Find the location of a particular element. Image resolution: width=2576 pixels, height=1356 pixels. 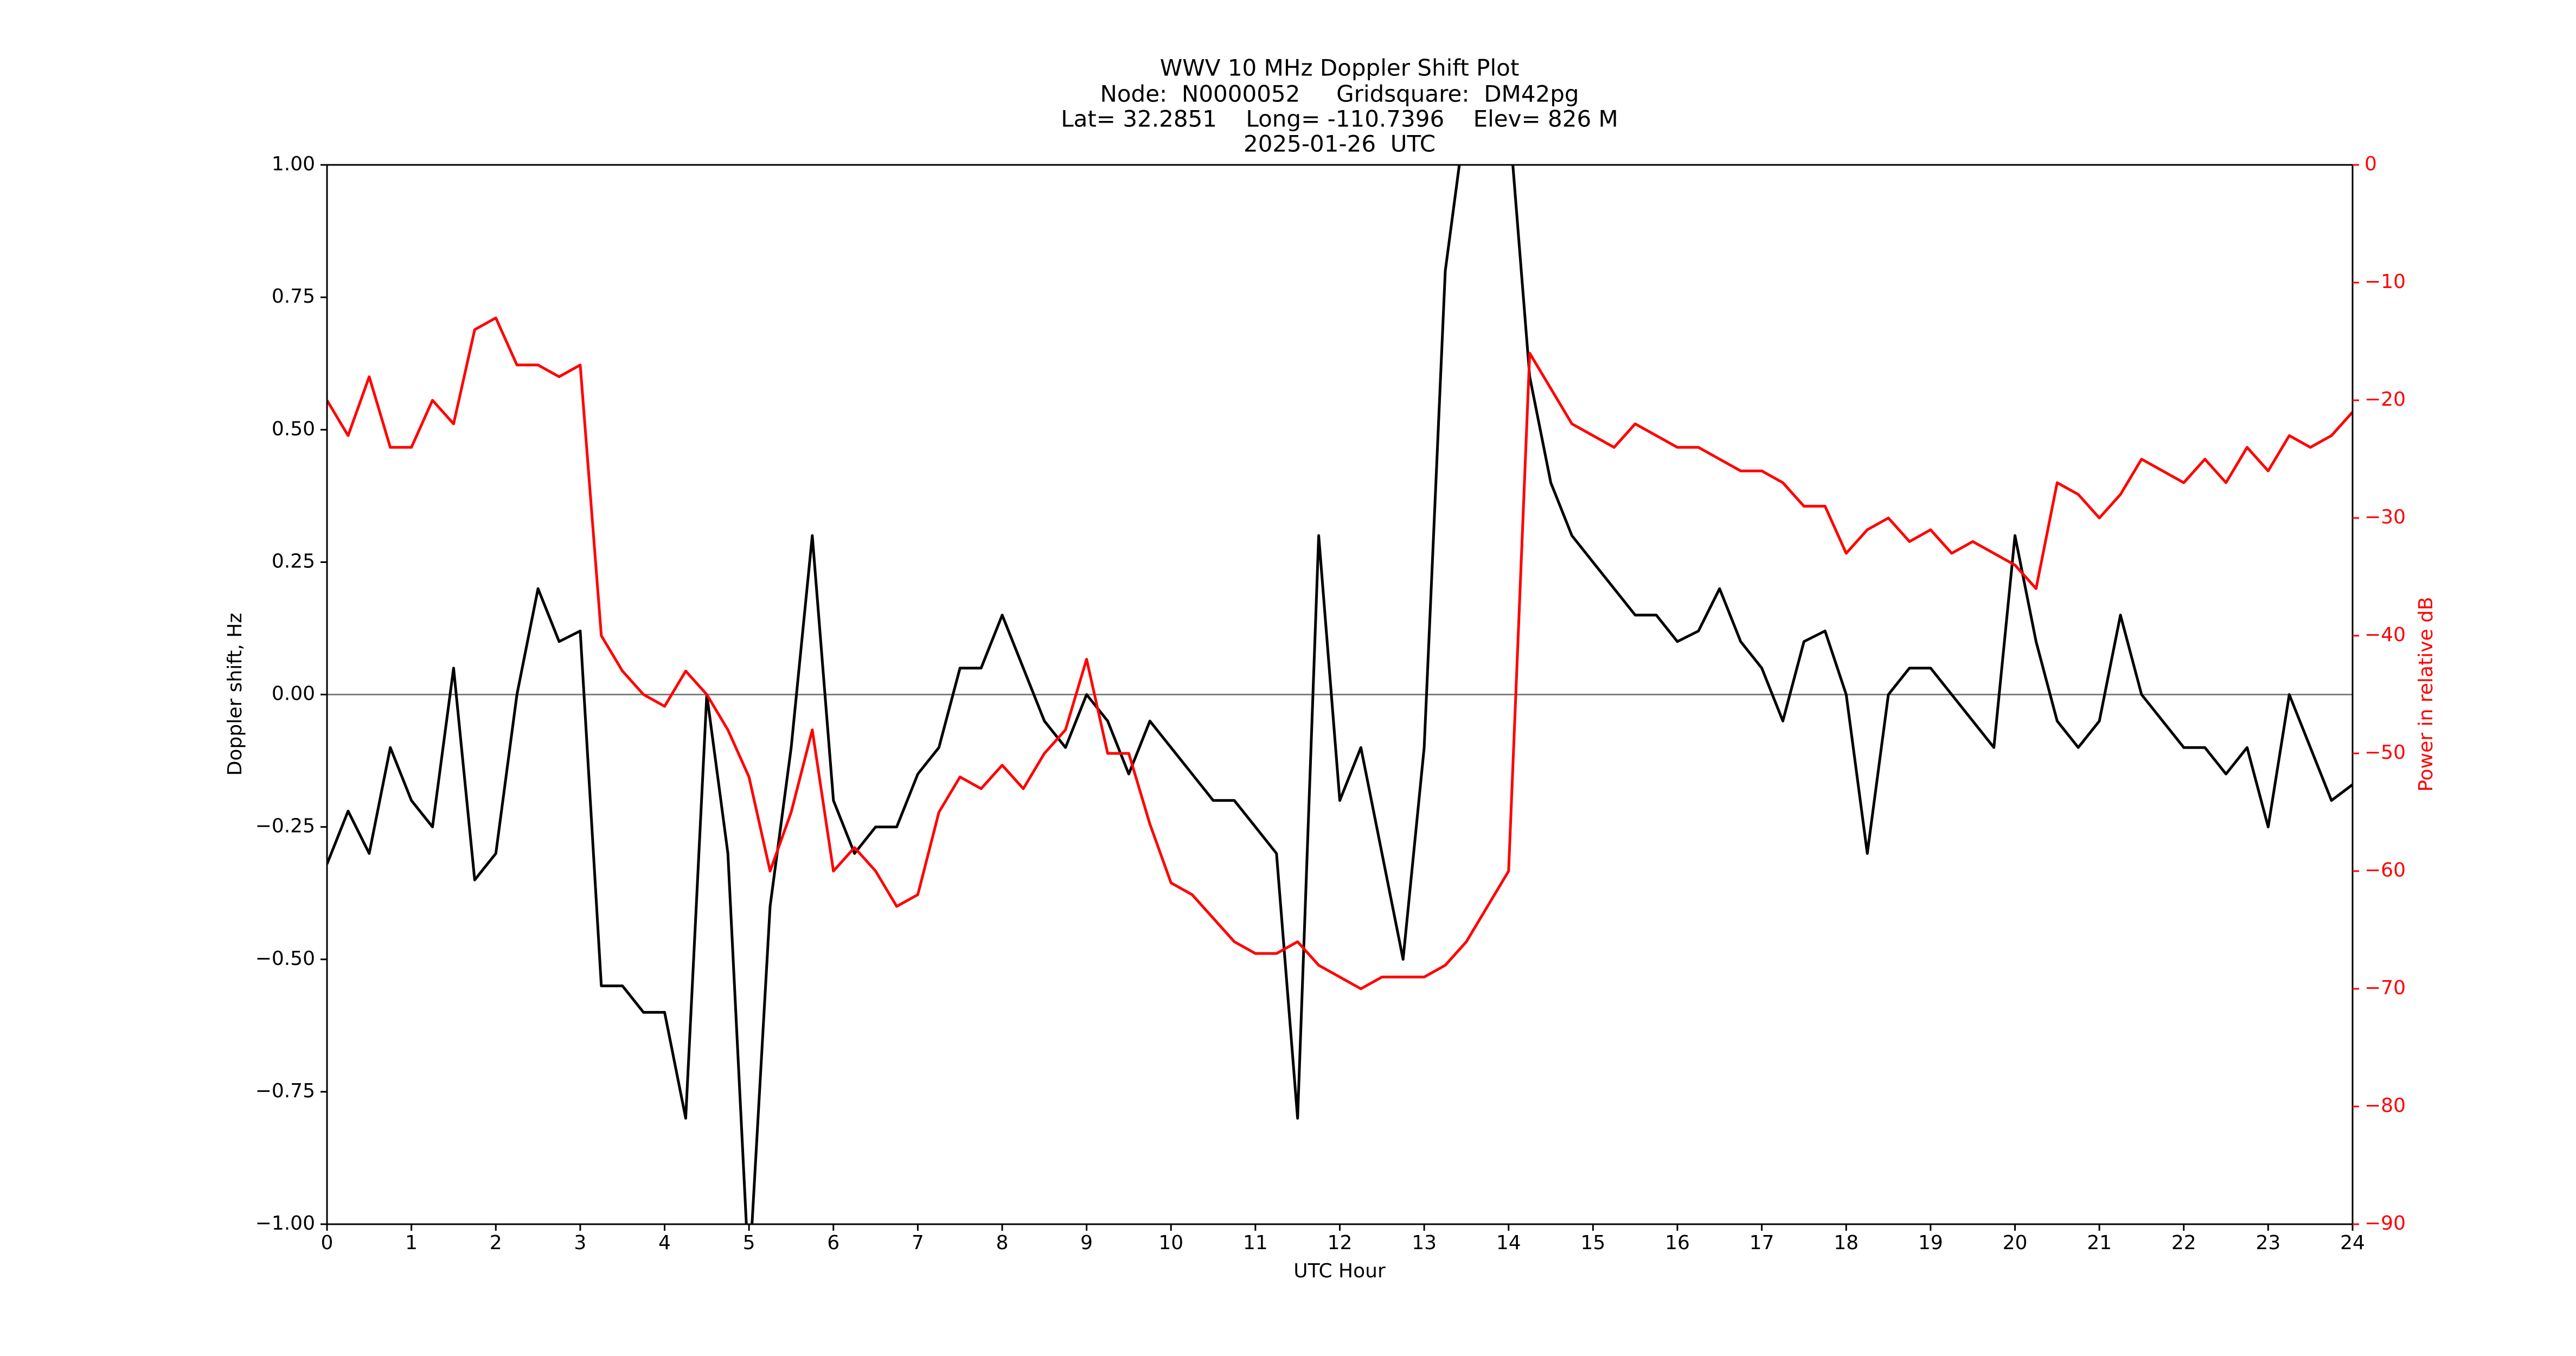

y-tick-label: 0.00 is located at coordinates (293, 694).